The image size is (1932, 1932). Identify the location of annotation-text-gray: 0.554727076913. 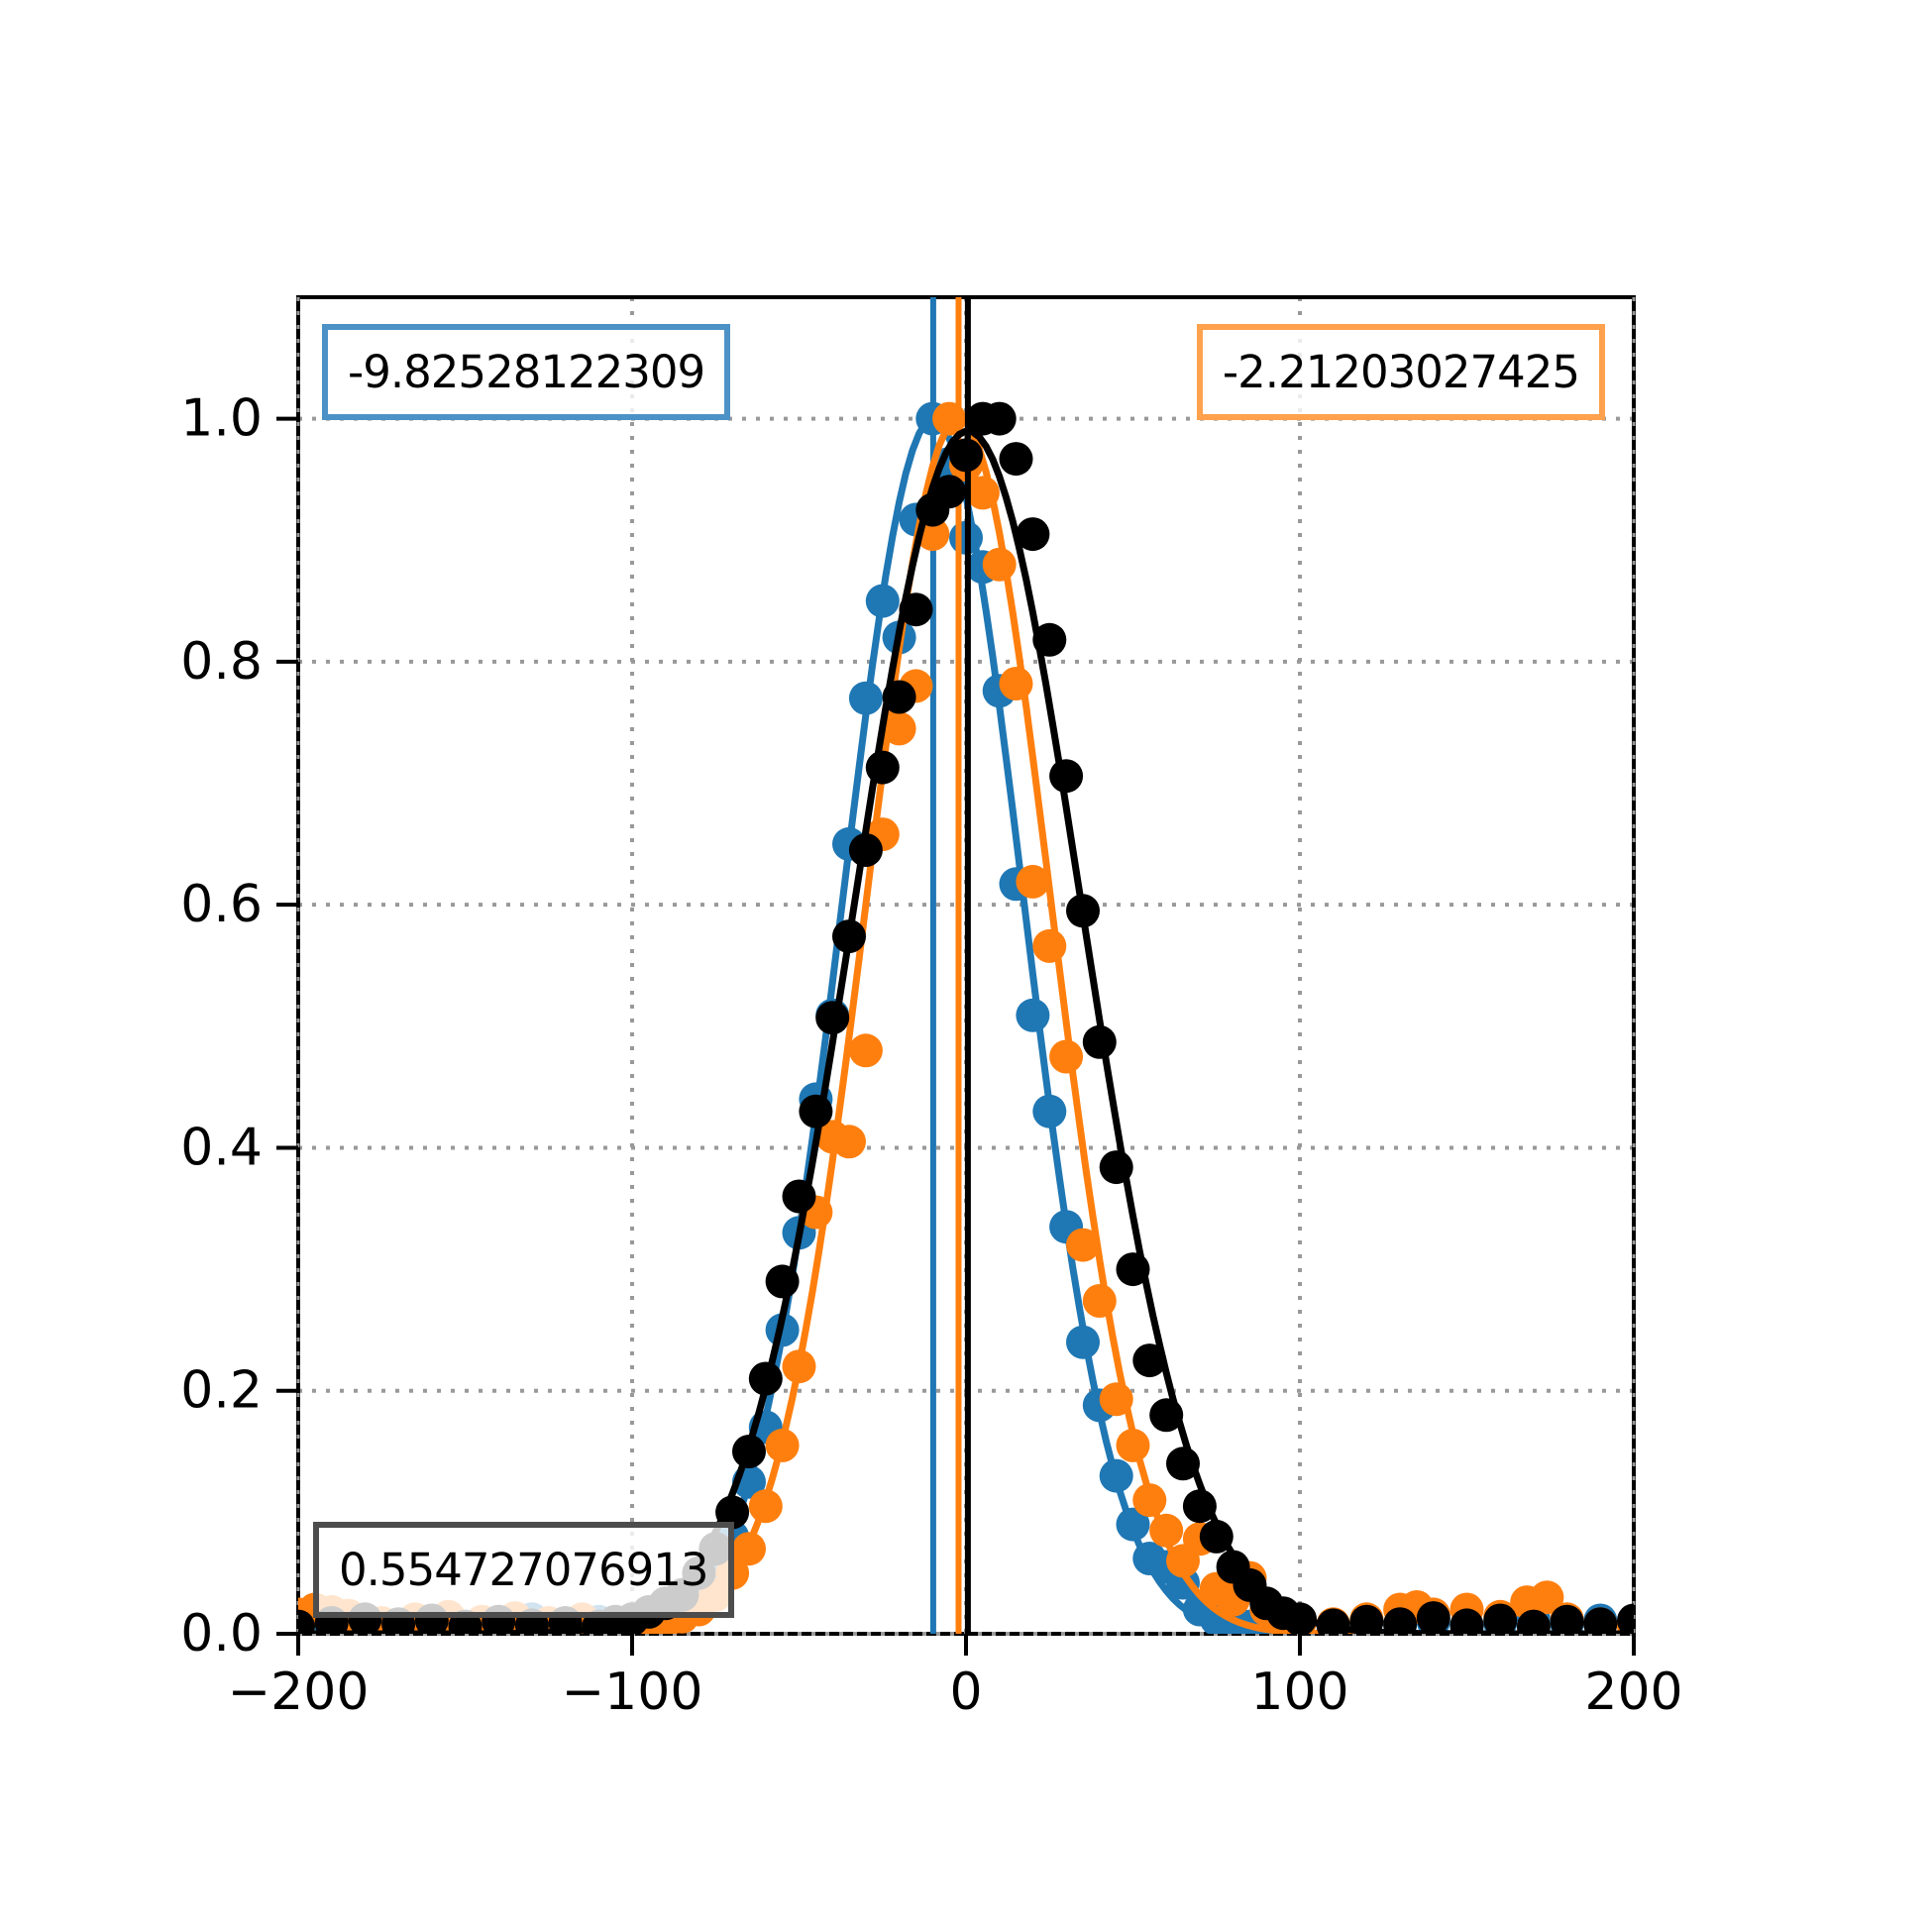
(523, 1570).